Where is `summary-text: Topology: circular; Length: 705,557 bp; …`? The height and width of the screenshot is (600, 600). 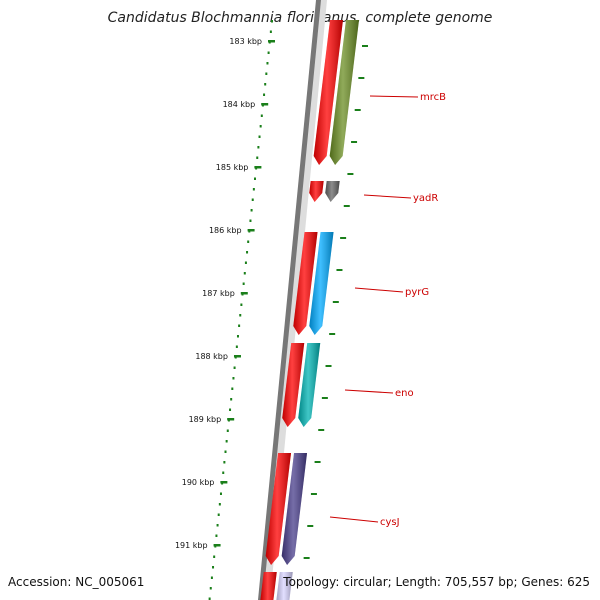 summary-text: Topology: circular; Length: 705,557 bp; … is located at coordinates (436, 582).